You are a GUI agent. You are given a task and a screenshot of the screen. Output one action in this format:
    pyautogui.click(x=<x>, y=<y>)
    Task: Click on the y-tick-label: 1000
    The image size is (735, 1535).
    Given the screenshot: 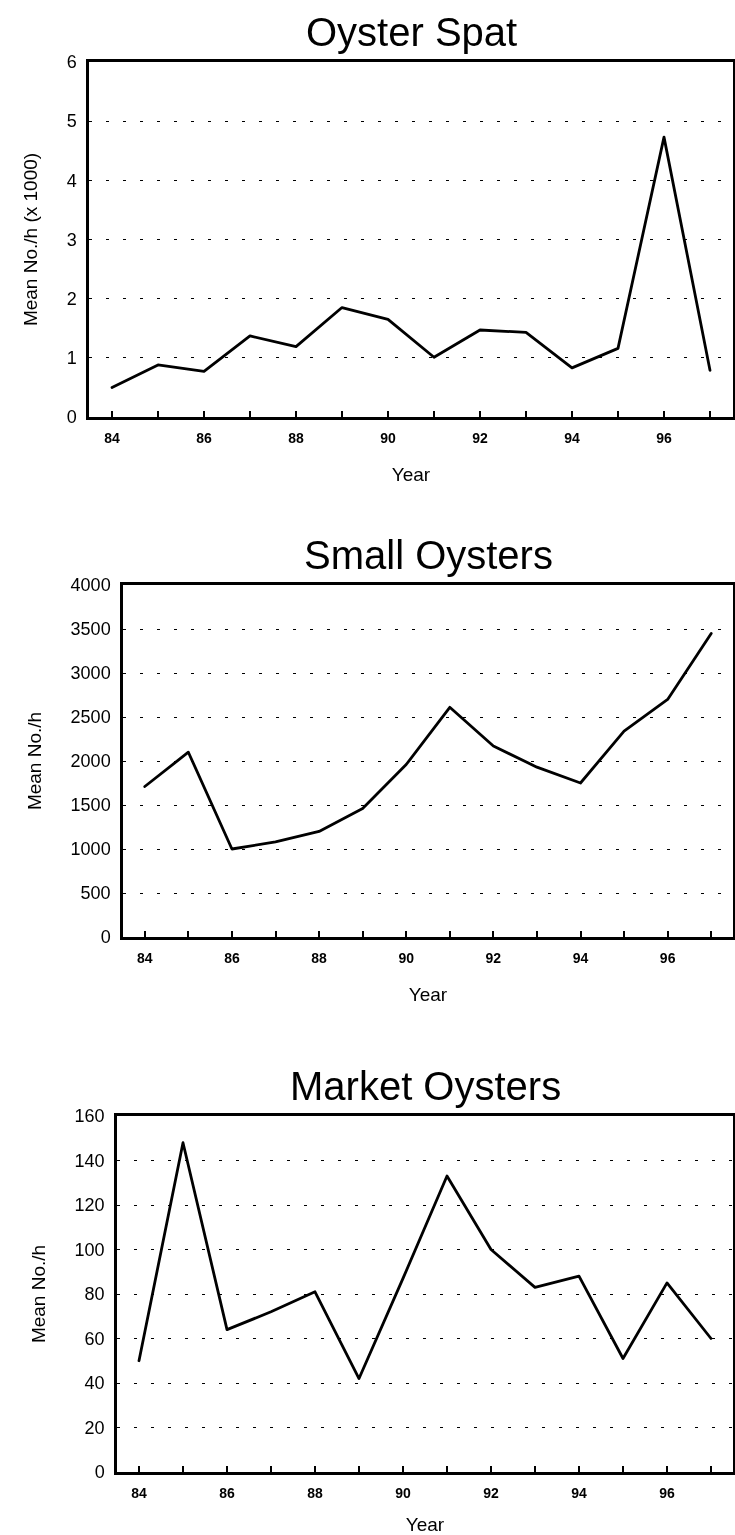 What is the action you would take?
    pyautogui.click(x=90, y=849)
    